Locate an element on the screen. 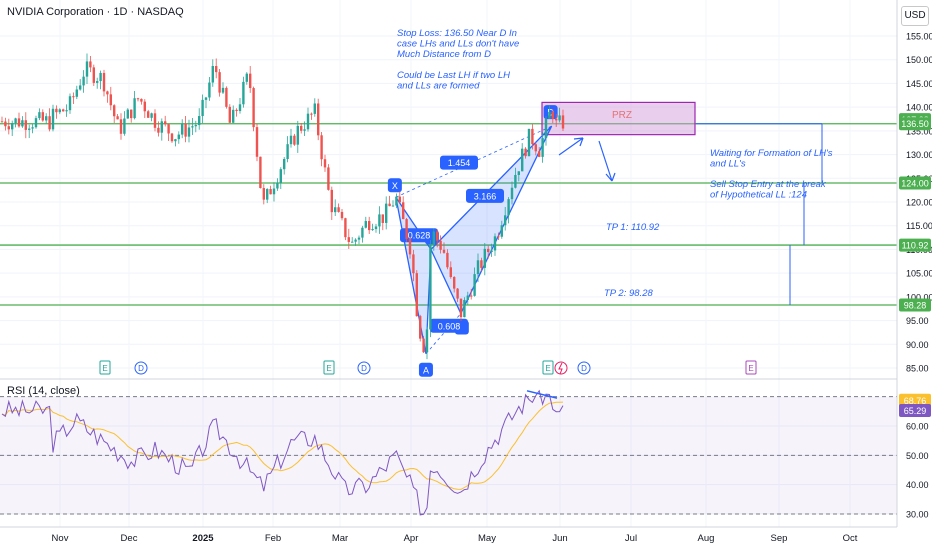 This screenshot has width=932, height=550. time-tick-label: 2025 is located at coordinates (203, 538).